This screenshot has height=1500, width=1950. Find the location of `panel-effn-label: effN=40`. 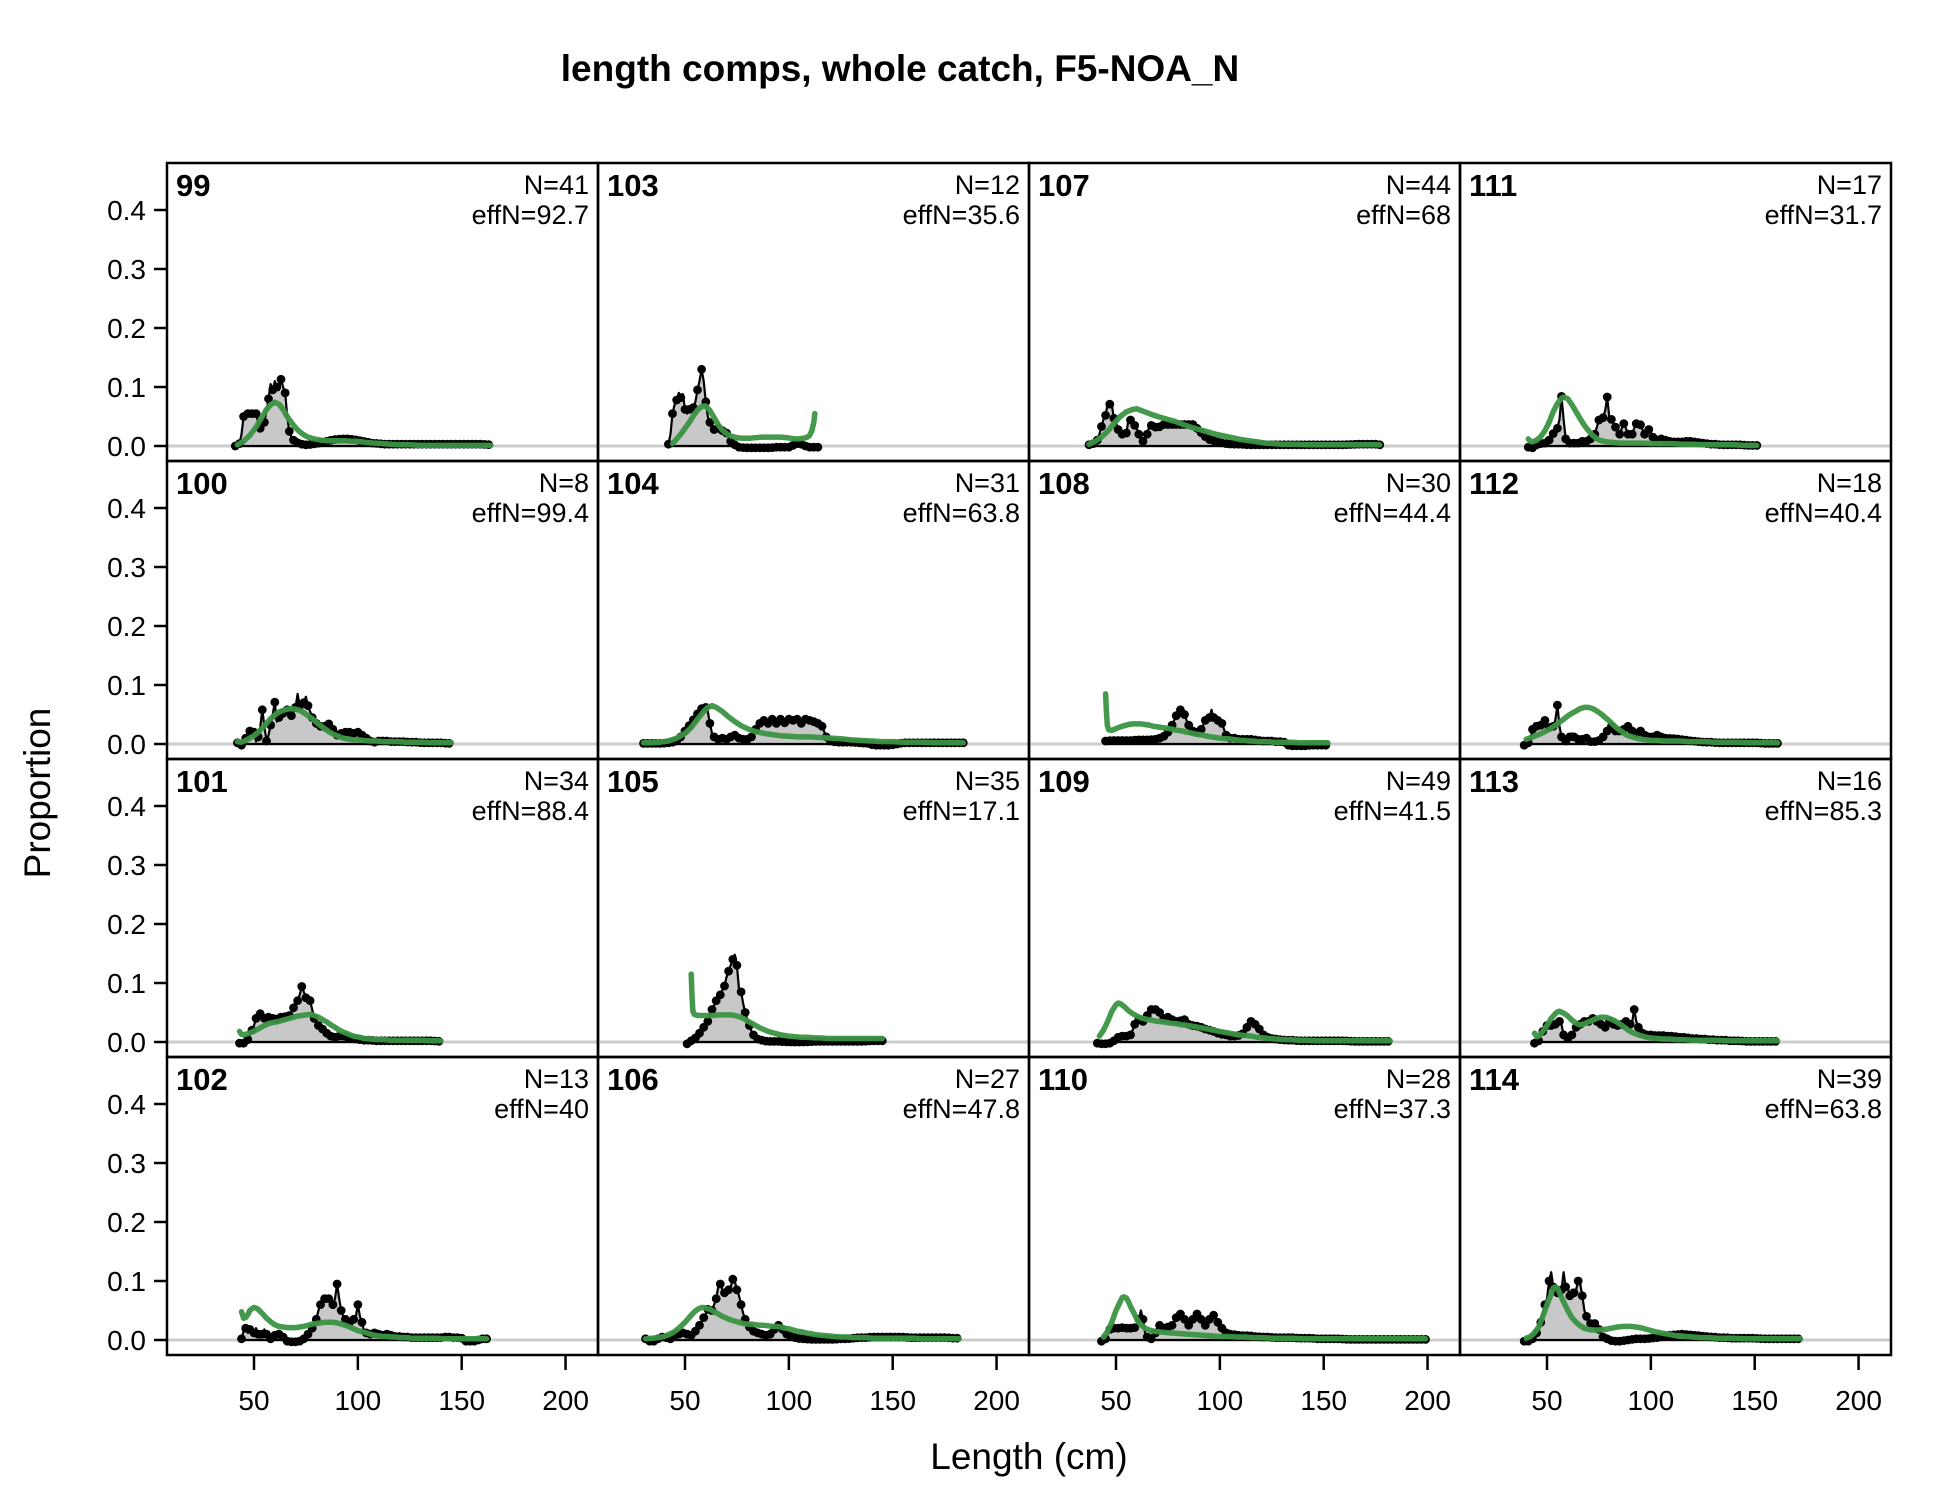

panel-effn-label: effN=40 is located at coordinates (541, 1109).